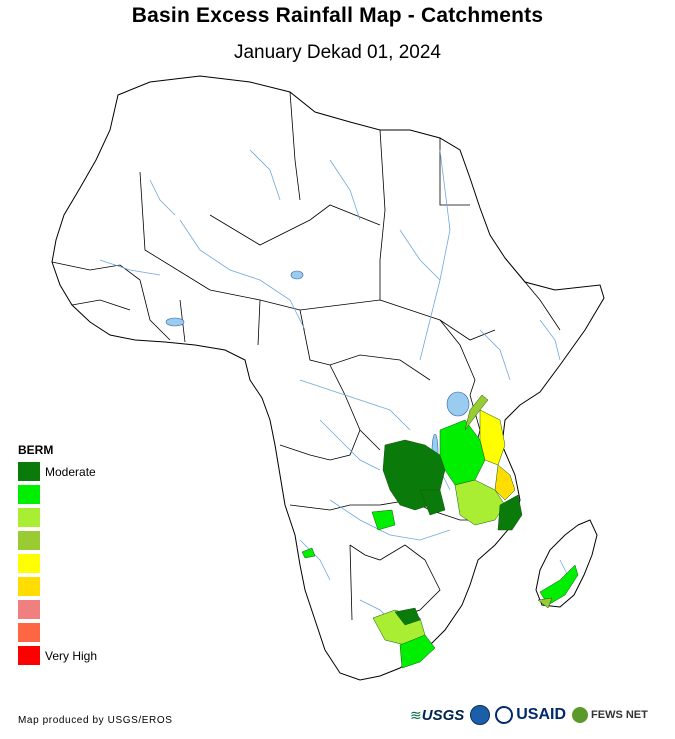 The height and width of the screenshot is (739, 675). Describe the element at coordinates (36, 450) in the screenshot. I see `legend-title: BERM` at that location.